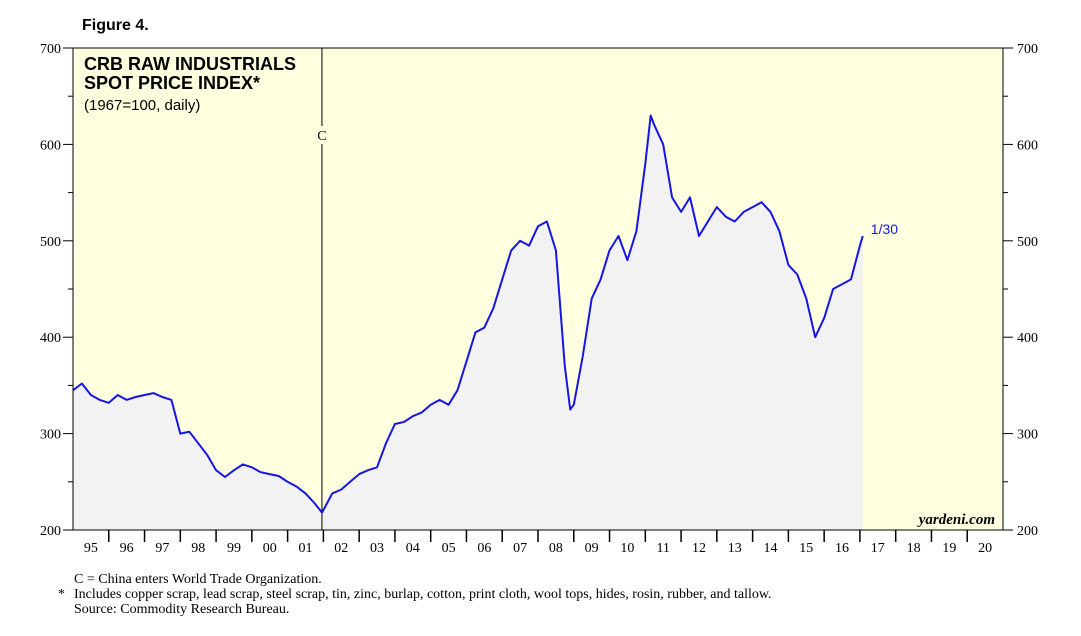 This screenshot has height=636, width=1081. I want to click on footnote: Source: Commodity Research Bureau., so click(181, 609).